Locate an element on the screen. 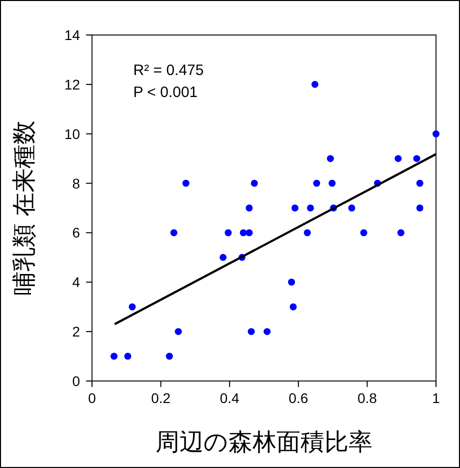 This screenshot has width=460, height=468. y-tick-label: 0 is located at coordinates (76, 381).